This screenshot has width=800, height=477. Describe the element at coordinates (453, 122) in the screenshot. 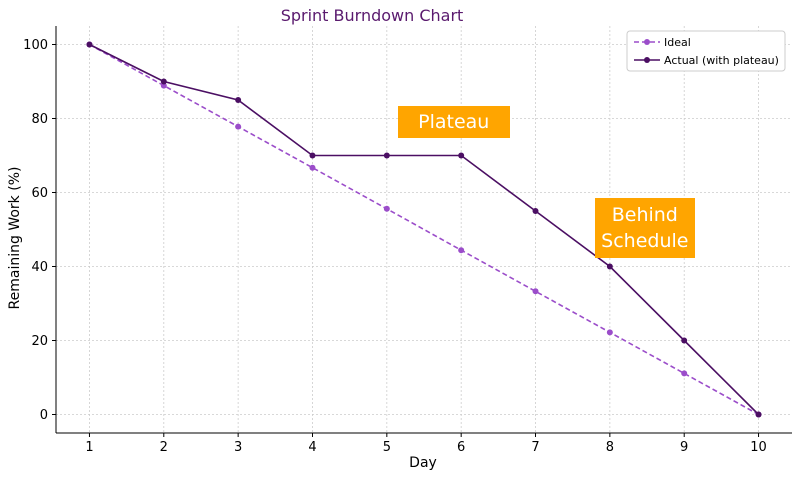

I see `plateau-annotation: Plateau` at that location.